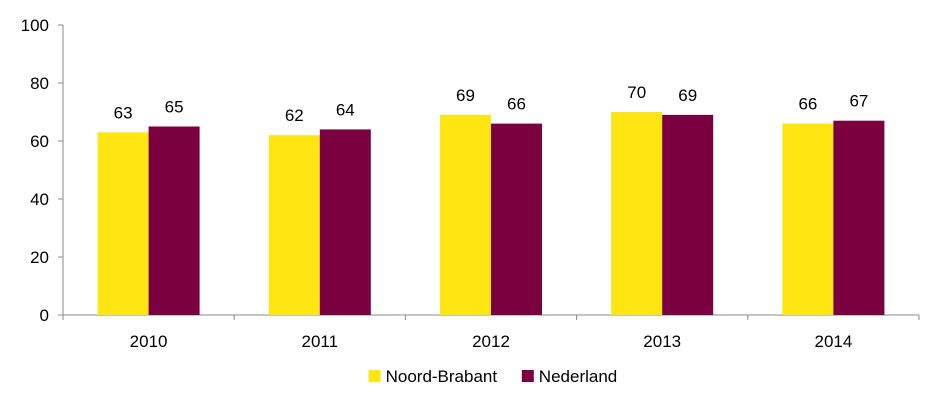 The width and height of the screenshot is (933, 401). Describe the element at coordinates (808, 219) in the screenshot. I see `bar-noord-brabant-2014` at that location.